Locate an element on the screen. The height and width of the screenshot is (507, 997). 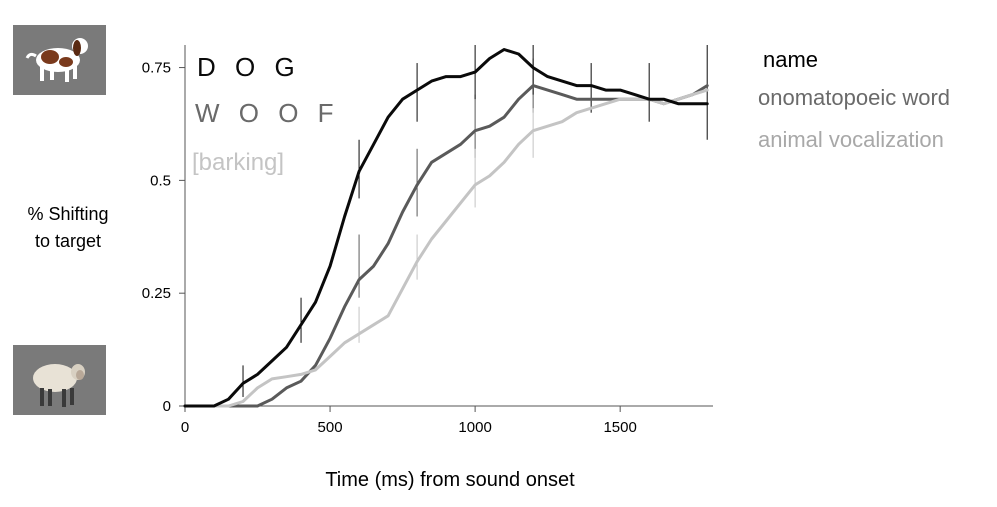
y-ticks: 0 0.25 0.5 0.75 is located at coordinates (163, 237).